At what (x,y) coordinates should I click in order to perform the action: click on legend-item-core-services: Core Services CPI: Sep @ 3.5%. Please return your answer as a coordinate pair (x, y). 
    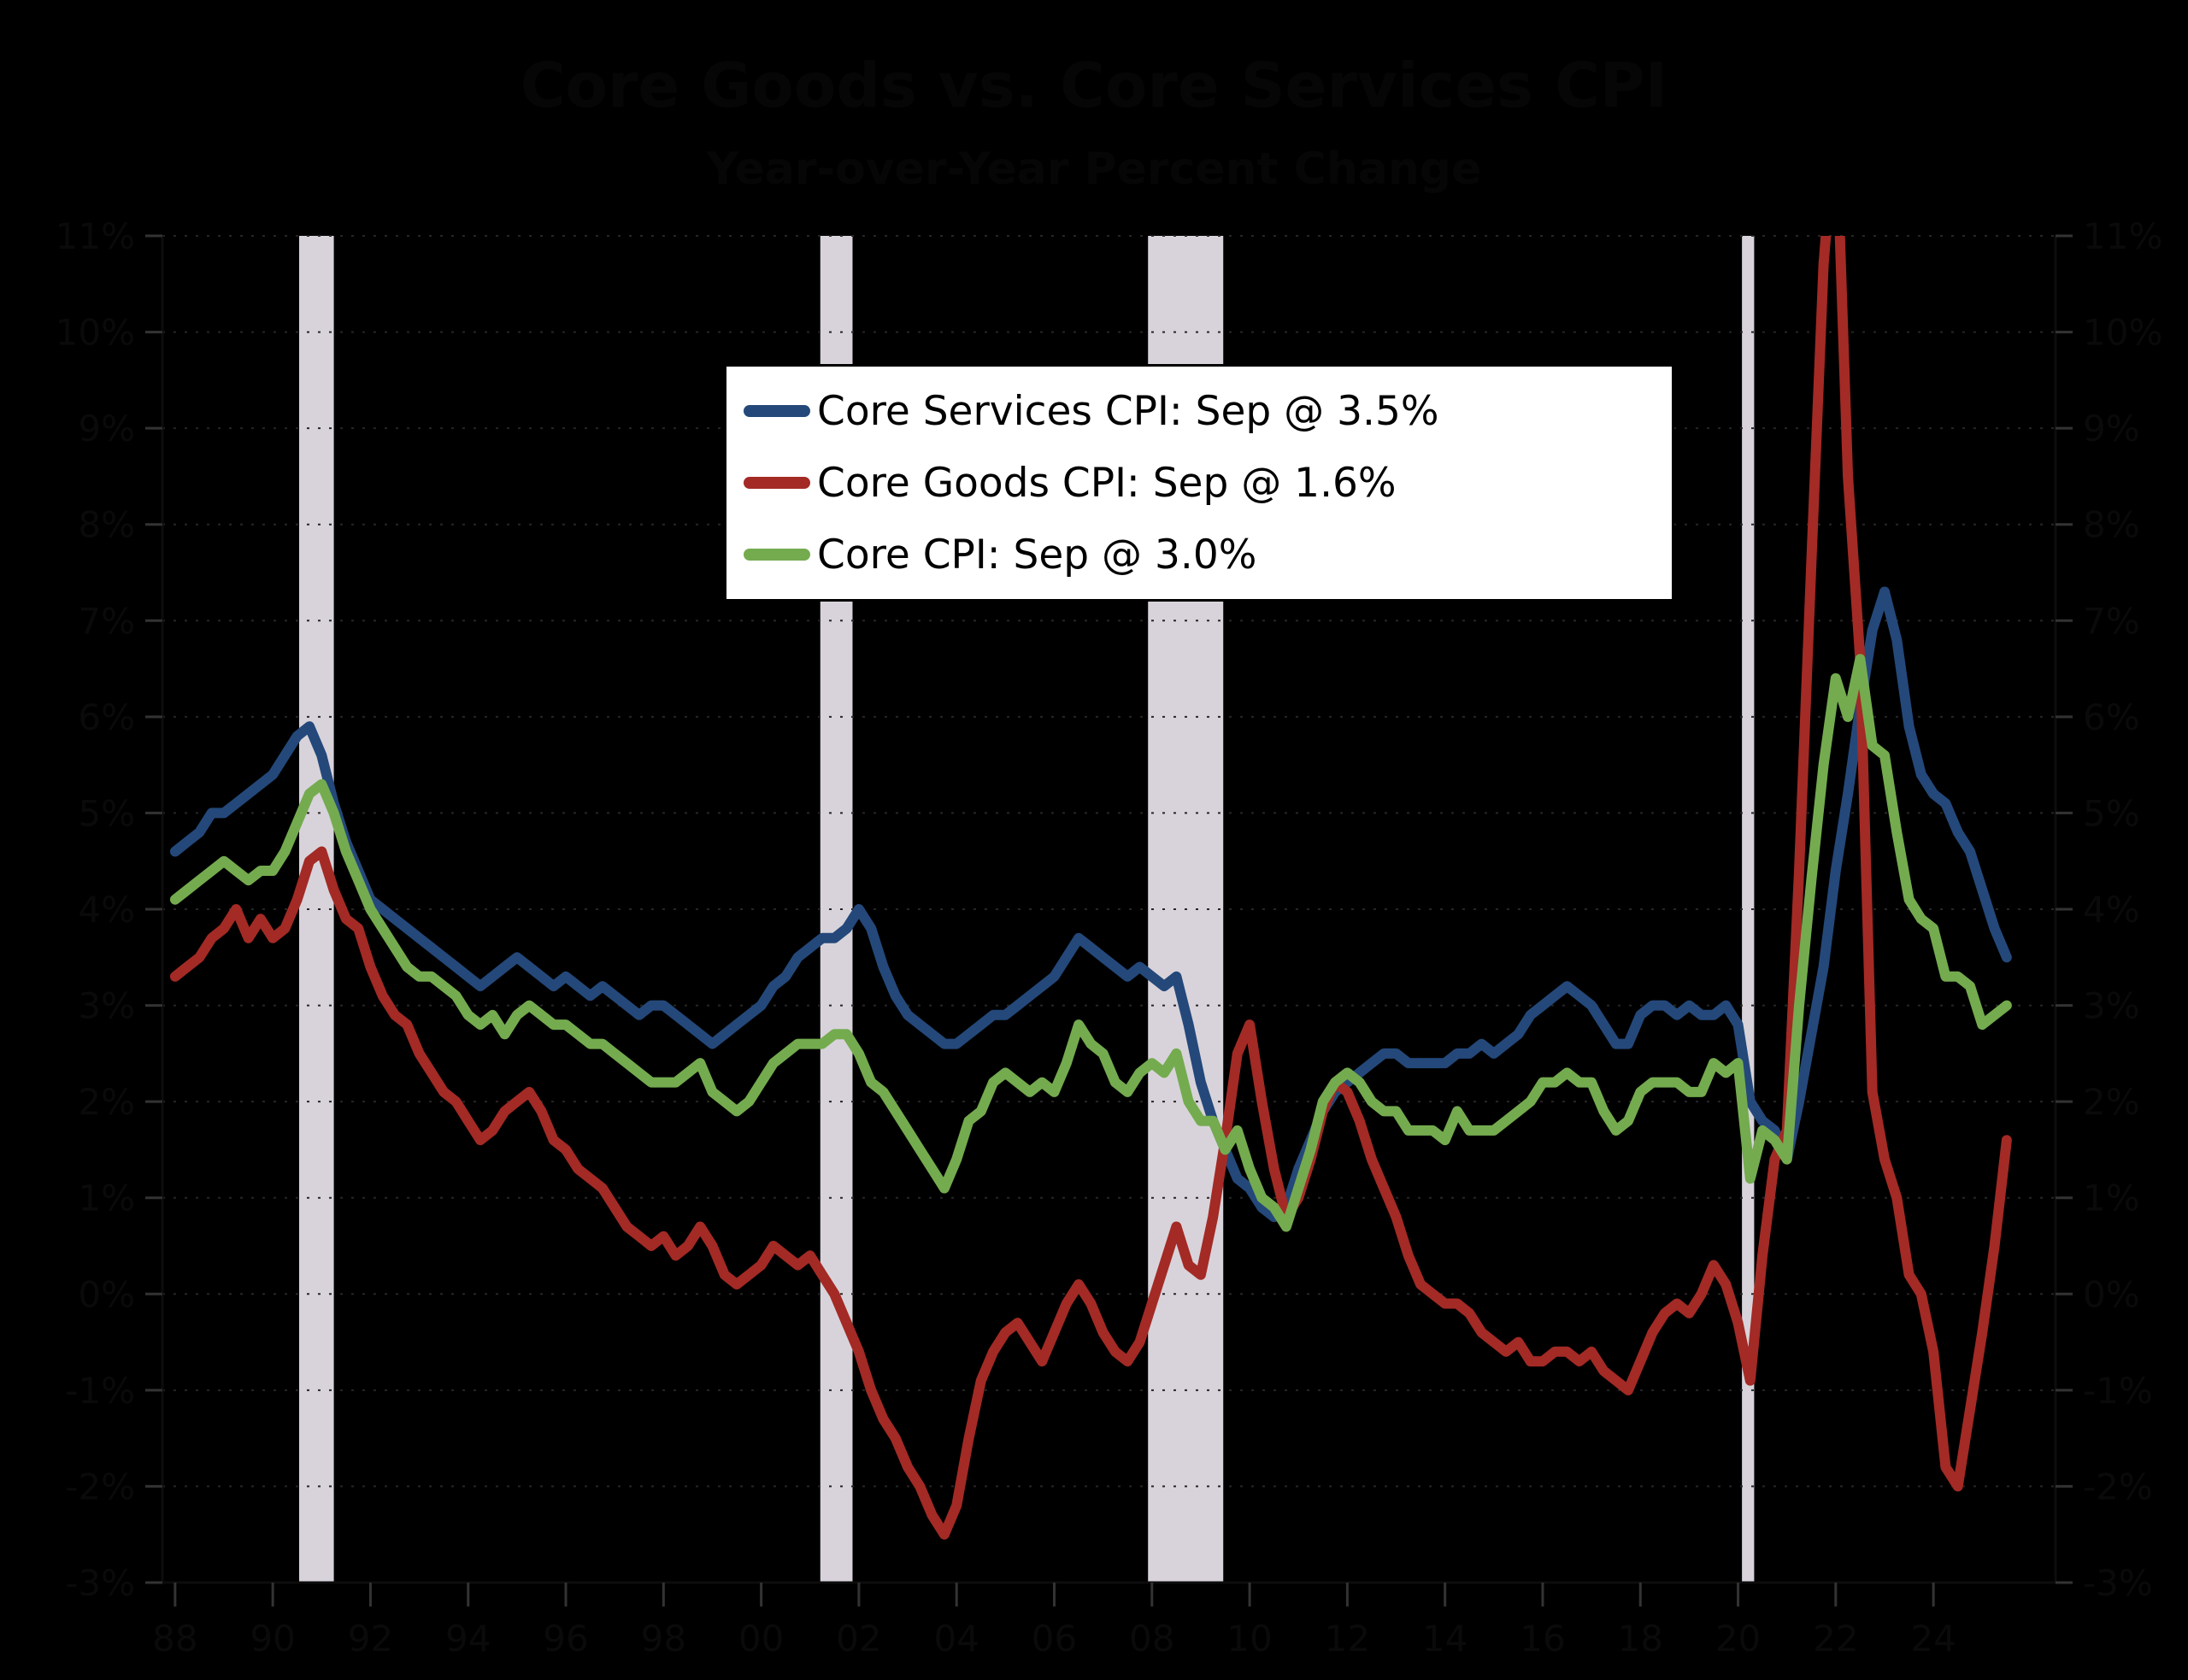
    Looking at the image, I should click on (1208, 411).